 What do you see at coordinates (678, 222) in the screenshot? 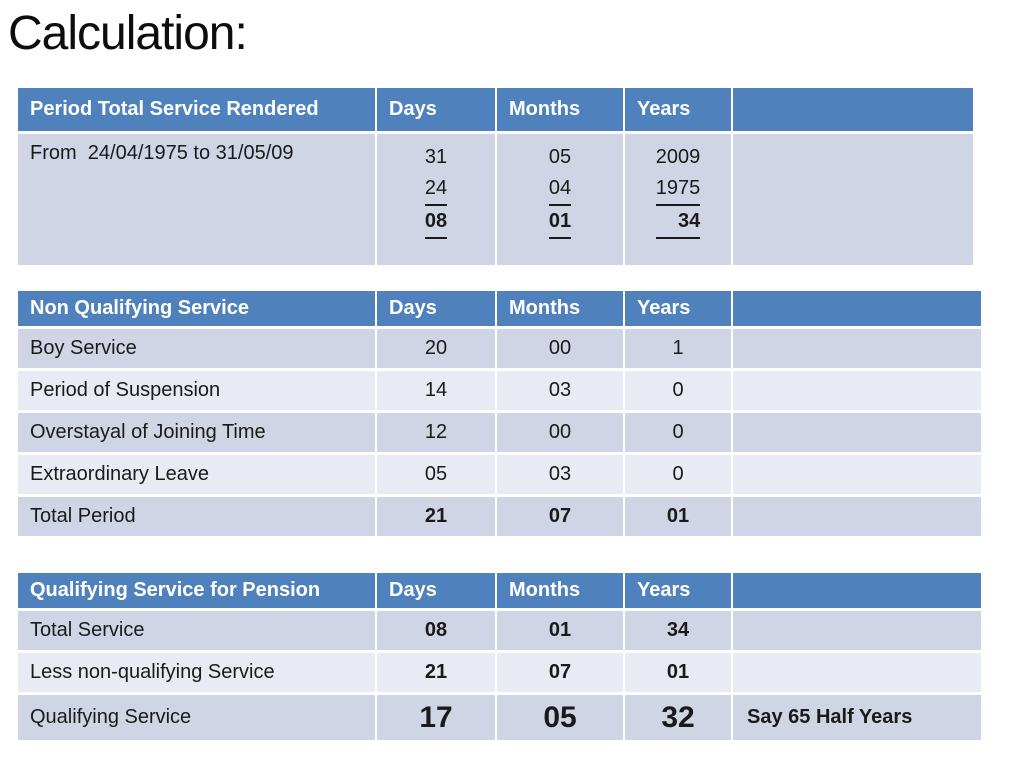
I see `years-line-3: 34` at bounding box center [678, 222].